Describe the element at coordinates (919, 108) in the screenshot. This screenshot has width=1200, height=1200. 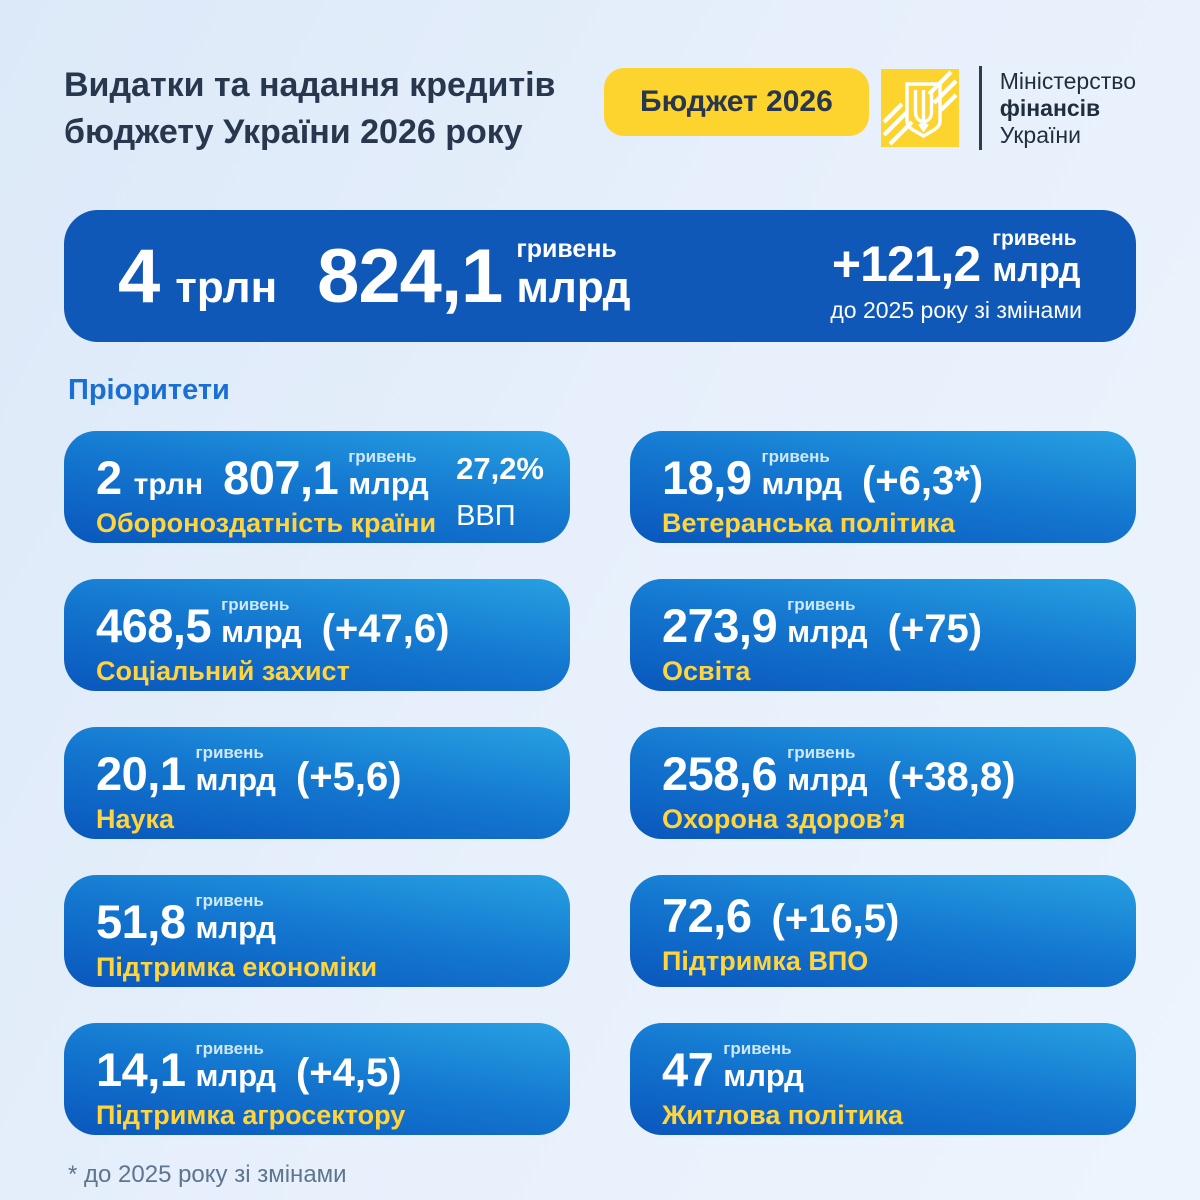
I see `trident-emblem-icon` at that location.